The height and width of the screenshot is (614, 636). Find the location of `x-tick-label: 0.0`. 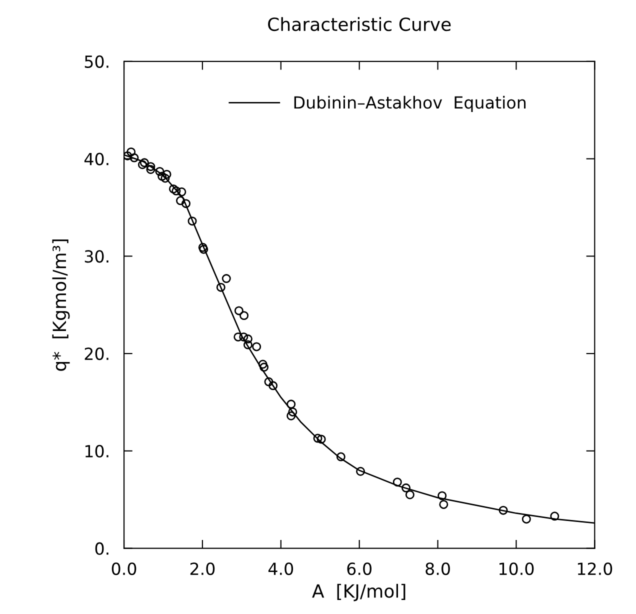

x-tick-label: 0.0 is located at coordinates (124, 569).